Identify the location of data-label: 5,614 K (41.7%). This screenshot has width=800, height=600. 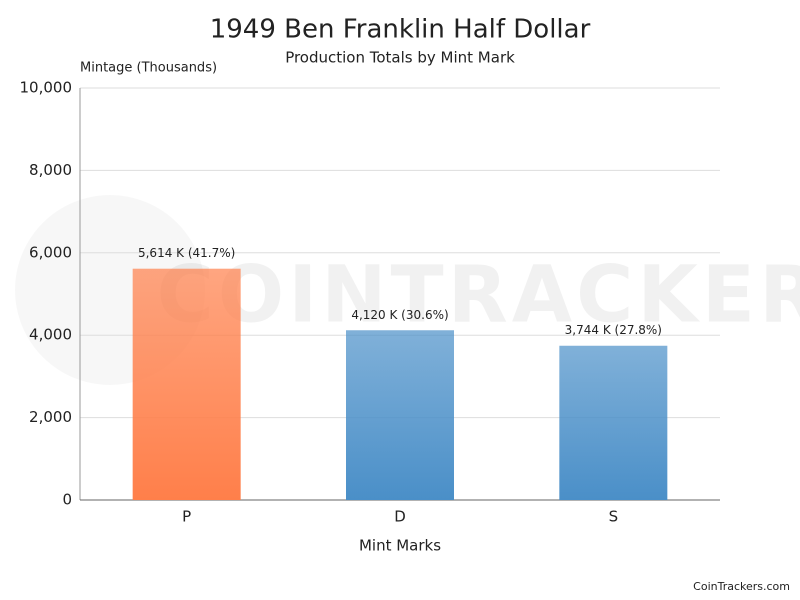
(186, 253).